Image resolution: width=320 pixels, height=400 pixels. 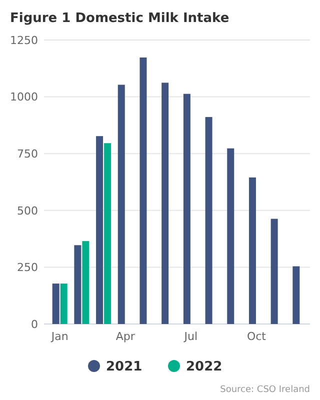 What do you see at coordinates (27, 211) in the screenshot?
I see `y-tick-label: 500` at bounding box center [27, 211].